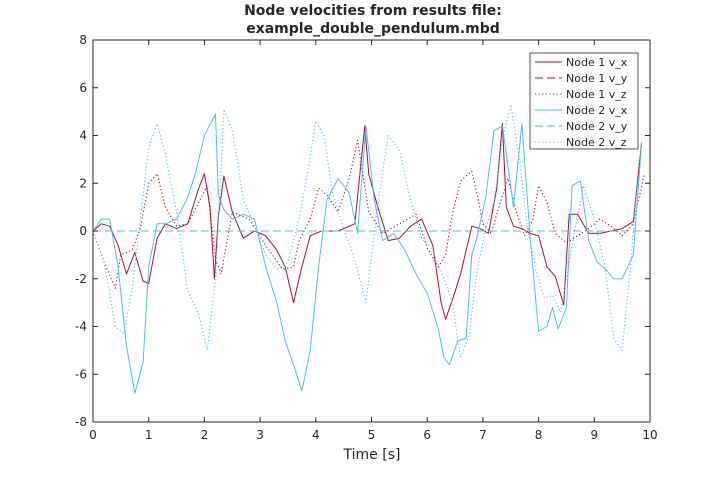 The width and height of the screenshot is (719, 478). Describe the element at coordinates (83, 40) in the screenshot. I see `y-tick-label: 8` at that location.